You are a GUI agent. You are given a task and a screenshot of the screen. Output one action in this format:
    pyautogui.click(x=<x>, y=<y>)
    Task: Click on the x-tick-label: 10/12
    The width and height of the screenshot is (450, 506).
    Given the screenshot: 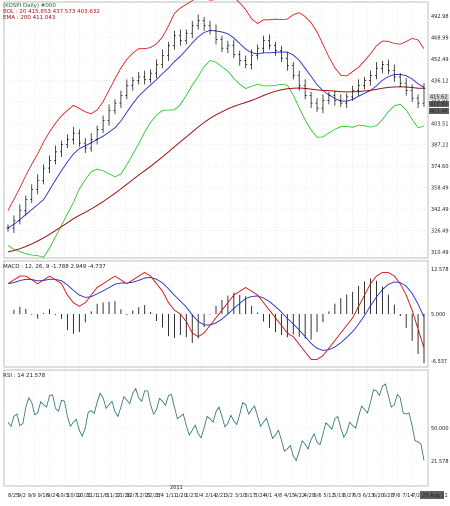 What is the action you would take?
    pyautogui.click(x=74, y=496)
    